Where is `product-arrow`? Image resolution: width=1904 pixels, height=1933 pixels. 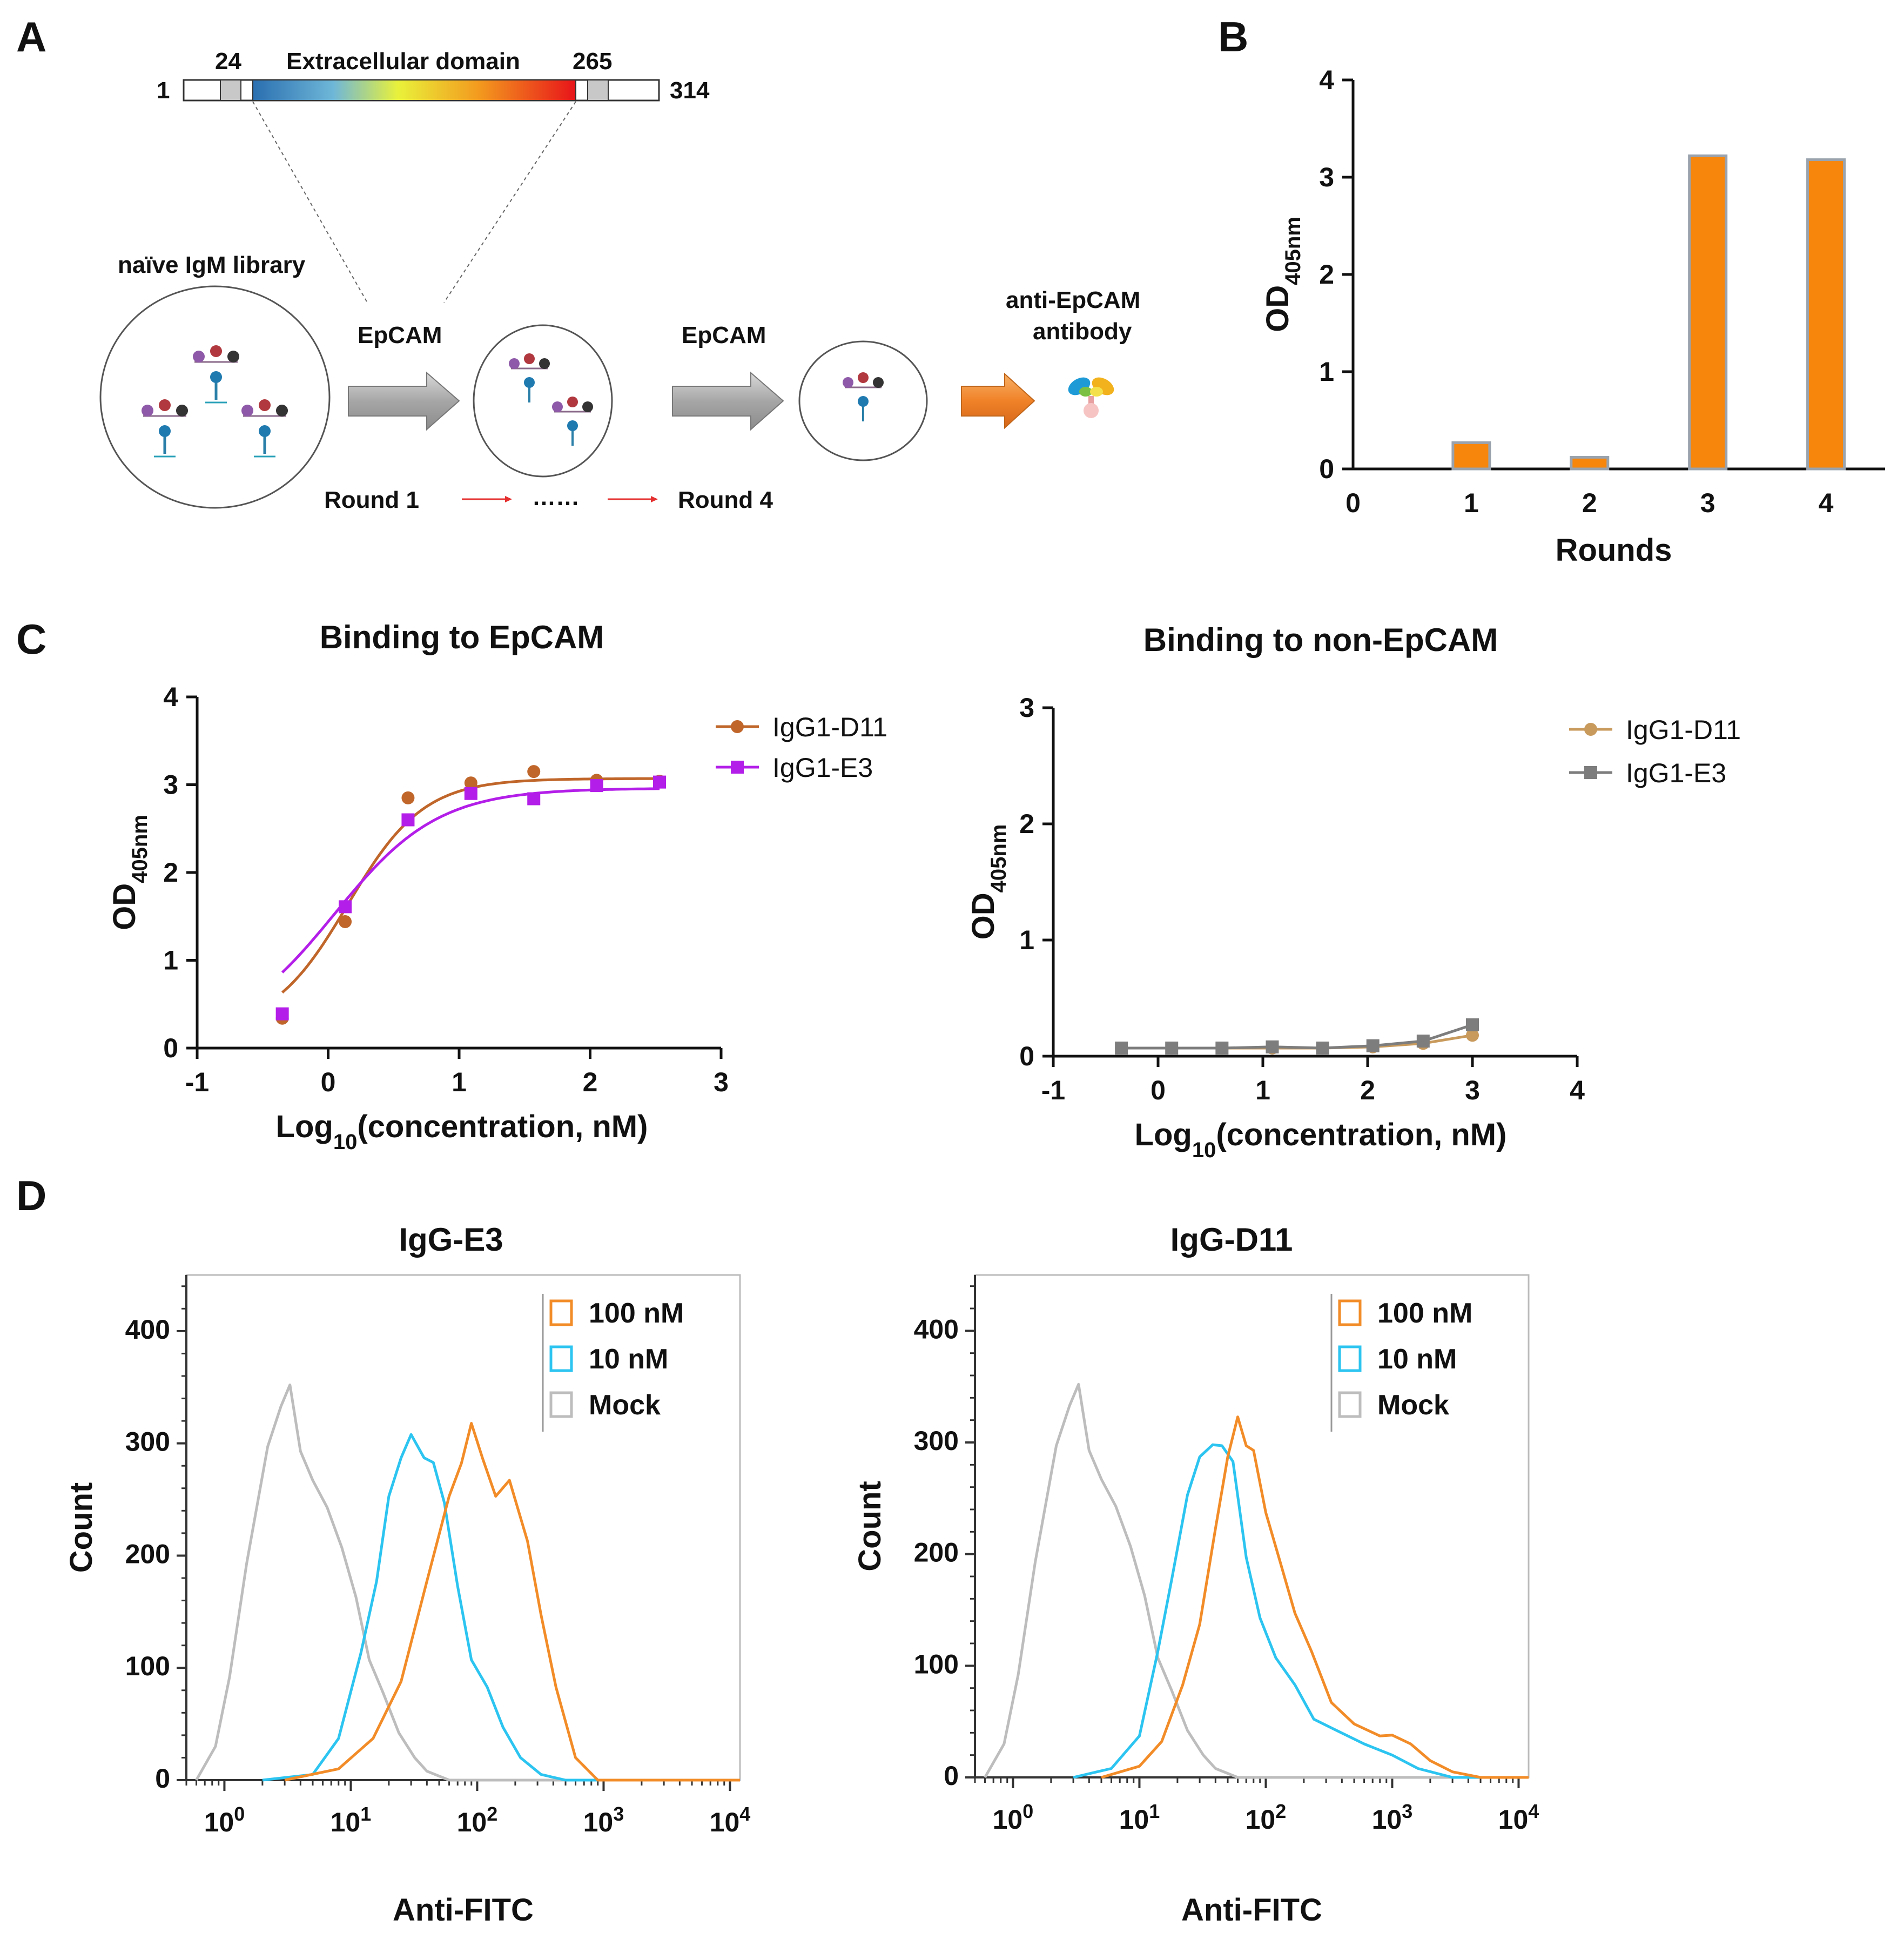 product-arrow is located at coordinates (998, 400).